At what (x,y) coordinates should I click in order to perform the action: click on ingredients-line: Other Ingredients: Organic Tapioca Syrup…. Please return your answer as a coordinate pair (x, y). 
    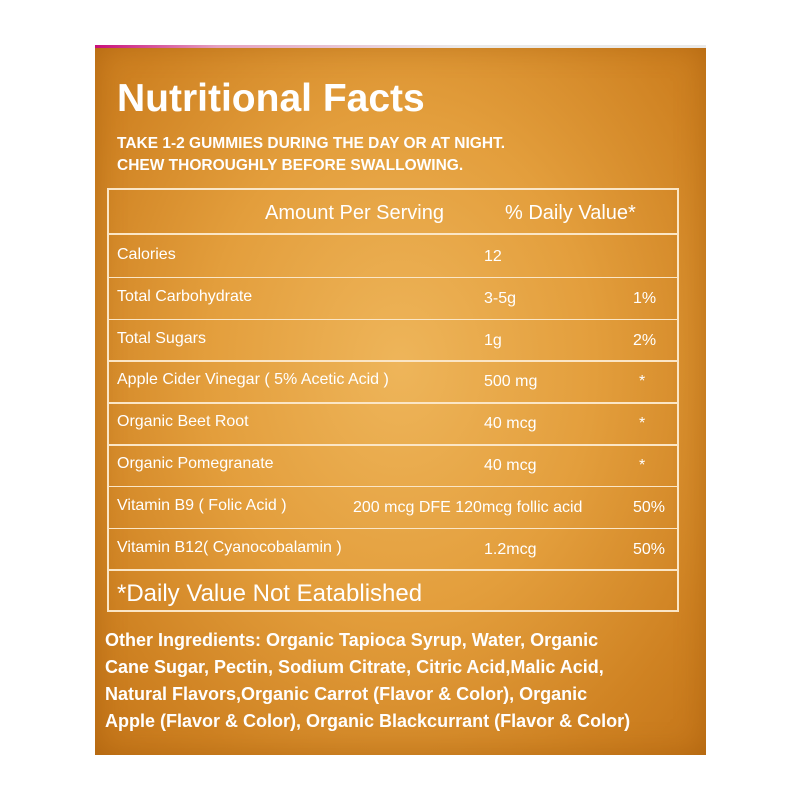
    Looking at the image, I should click on (352, 640).